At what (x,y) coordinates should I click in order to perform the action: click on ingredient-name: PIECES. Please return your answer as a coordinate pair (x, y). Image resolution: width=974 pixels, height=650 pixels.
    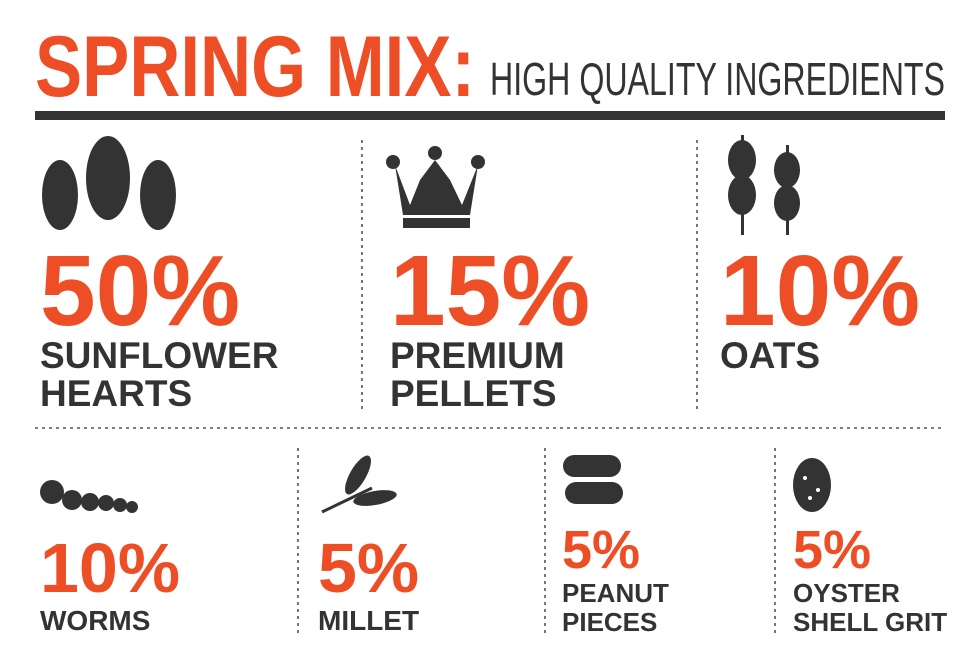
    Looking at the image, I should click on (609, 622).